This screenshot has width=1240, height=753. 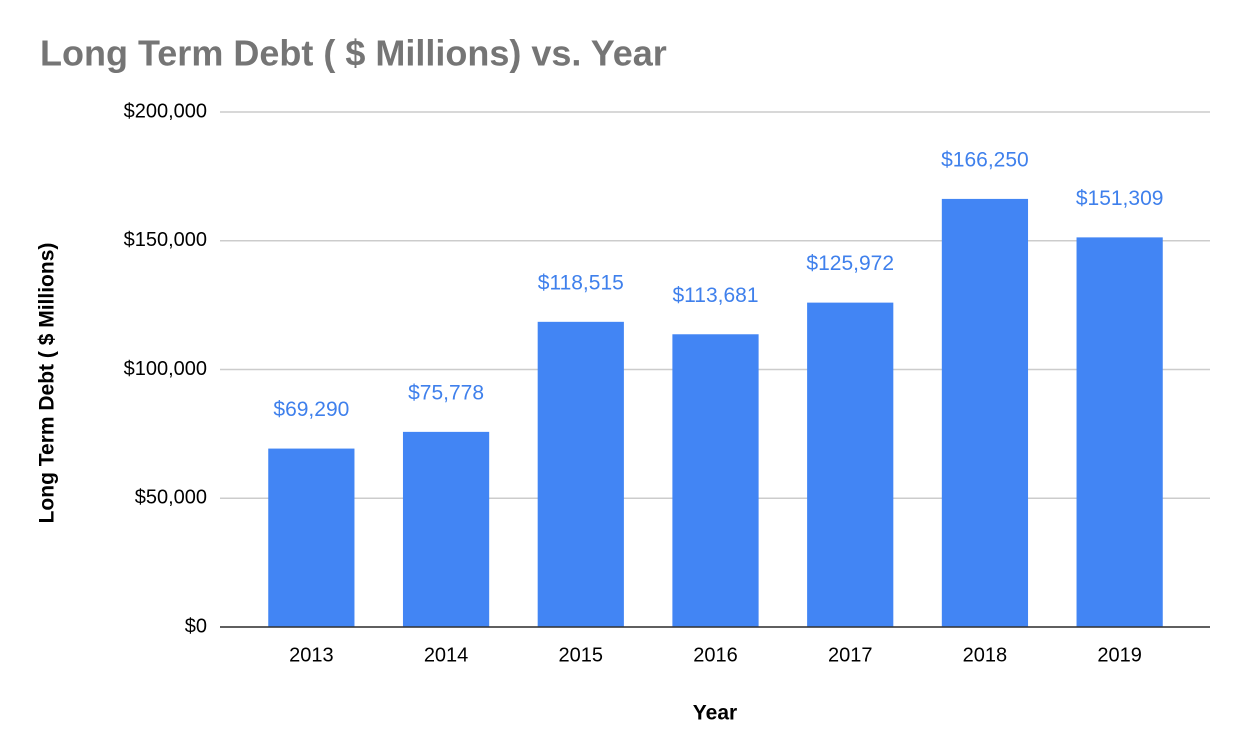 I want to click on data-label: $125,972, so click(x=850, y=263).